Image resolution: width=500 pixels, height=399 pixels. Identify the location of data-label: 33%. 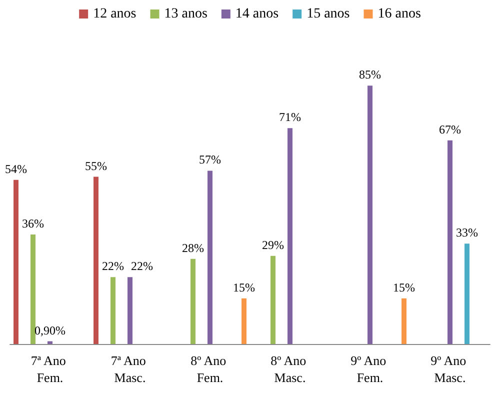
(467, 233).